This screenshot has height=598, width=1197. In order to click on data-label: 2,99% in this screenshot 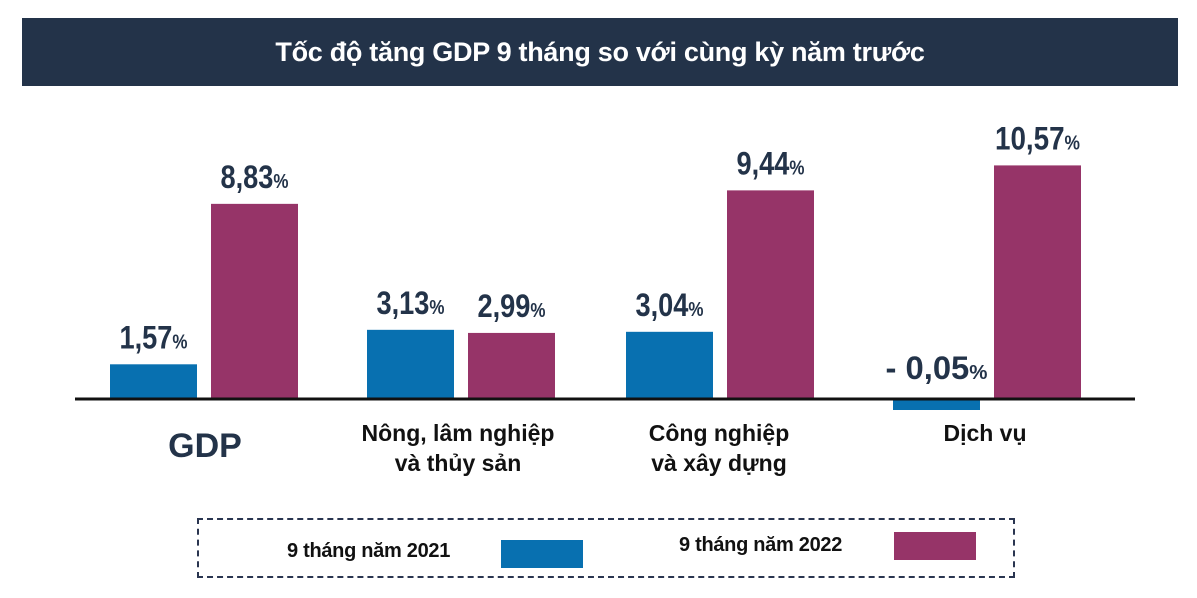, I will do `click(512, 306)`.